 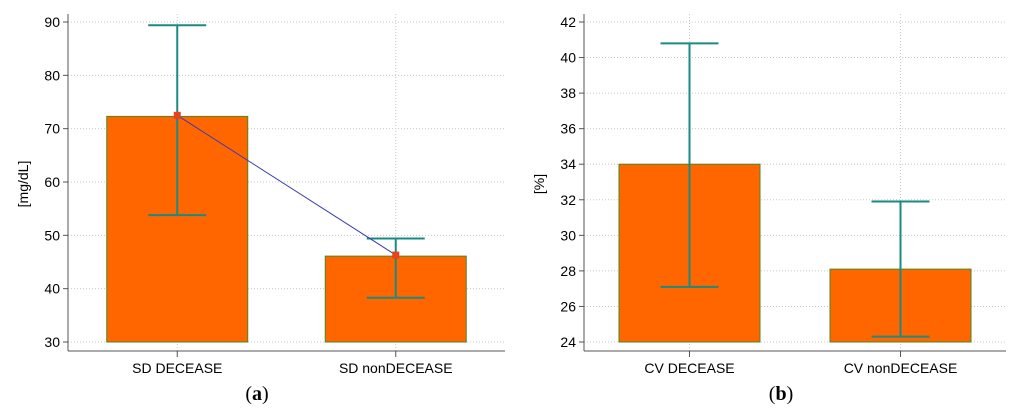 What do you see at coordinates (396, 368) in the screenshot?
I see `x-tick-label: SD nonDECEASE` at bounding box center [396, 368].